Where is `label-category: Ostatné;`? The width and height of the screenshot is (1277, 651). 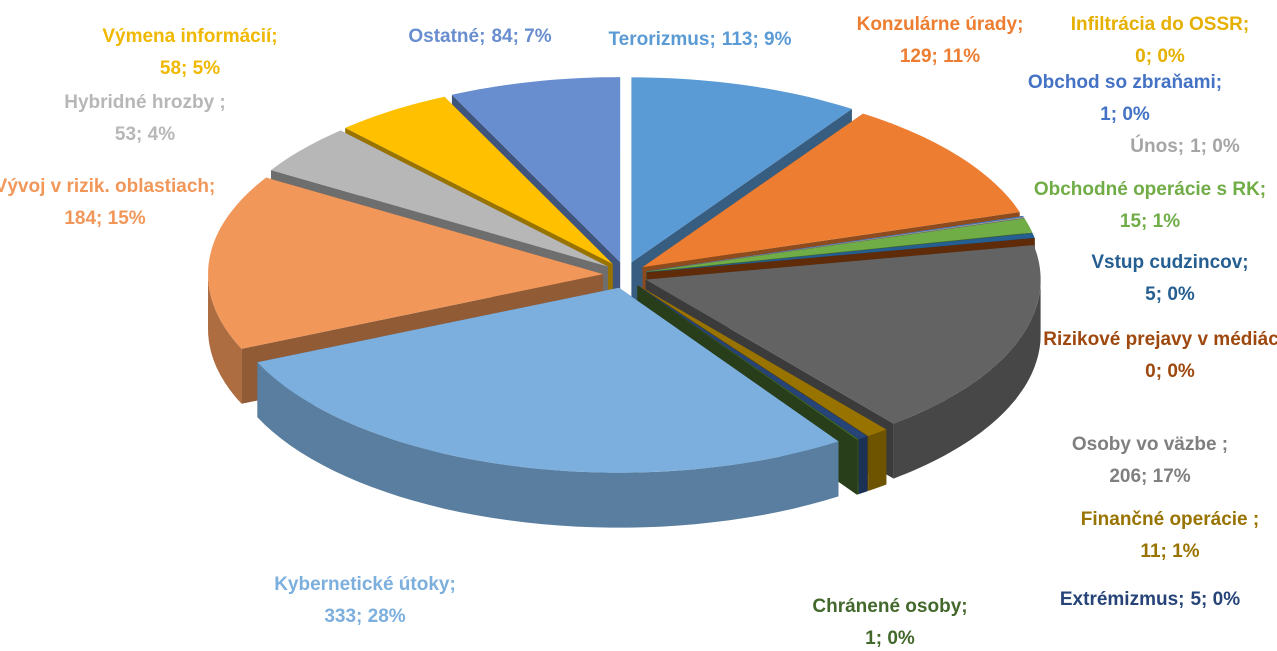 label-category: Ostatné; is located at coordinates (446, 36).